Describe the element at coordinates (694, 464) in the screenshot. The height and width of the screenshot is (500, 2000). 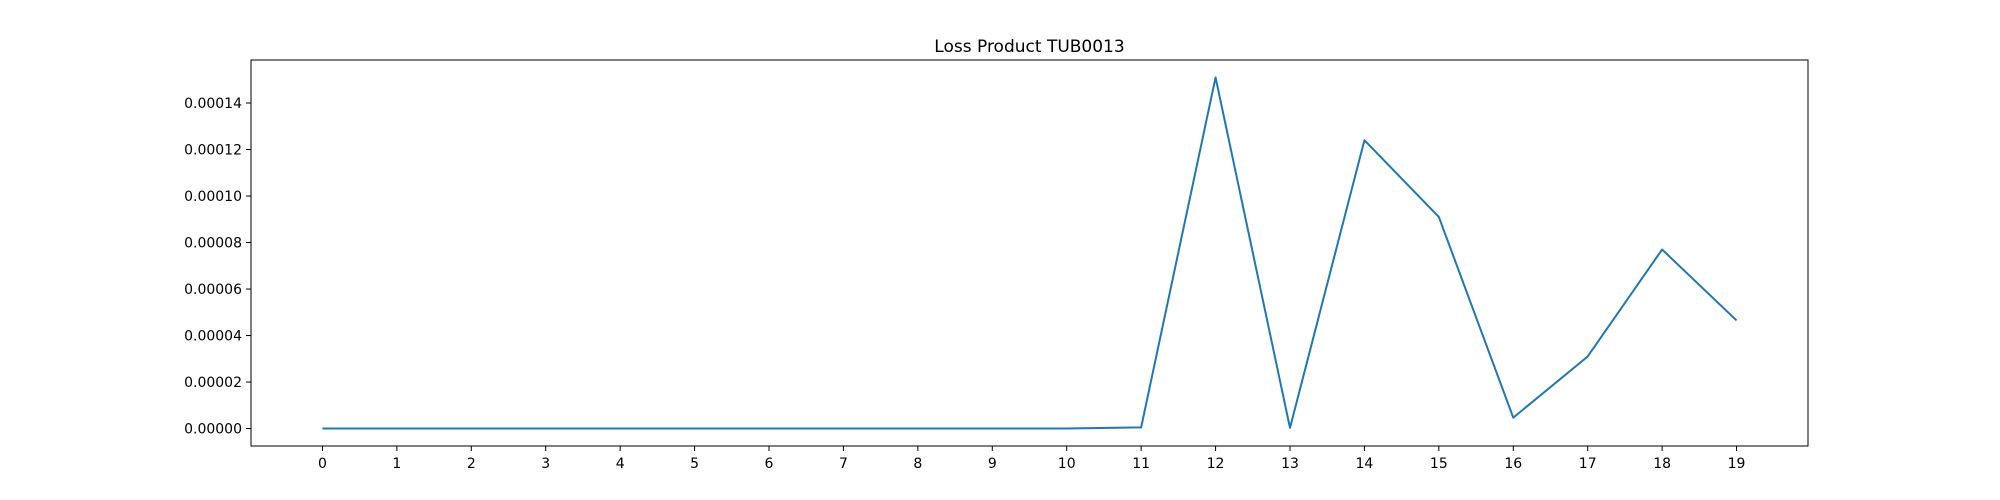
I see `x-tick-label: 5` at that location.